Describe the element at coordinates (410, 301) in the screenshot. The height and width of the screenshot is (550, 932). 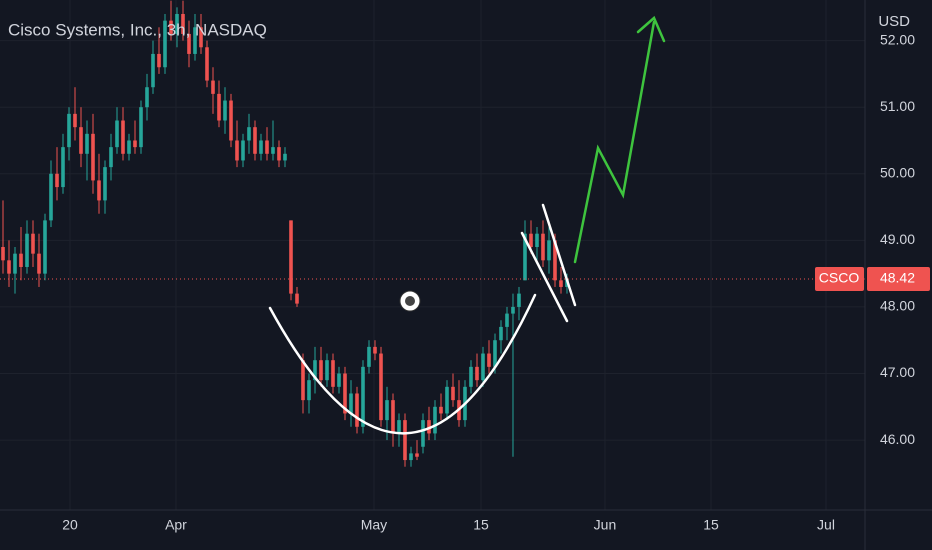
I see `note-icon-center` at that location.